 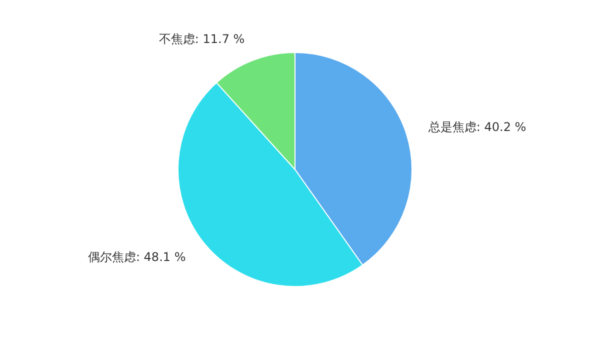 I want to click on slice-label: 不焦虑: 11.7 %, so click(x=201, y=39).